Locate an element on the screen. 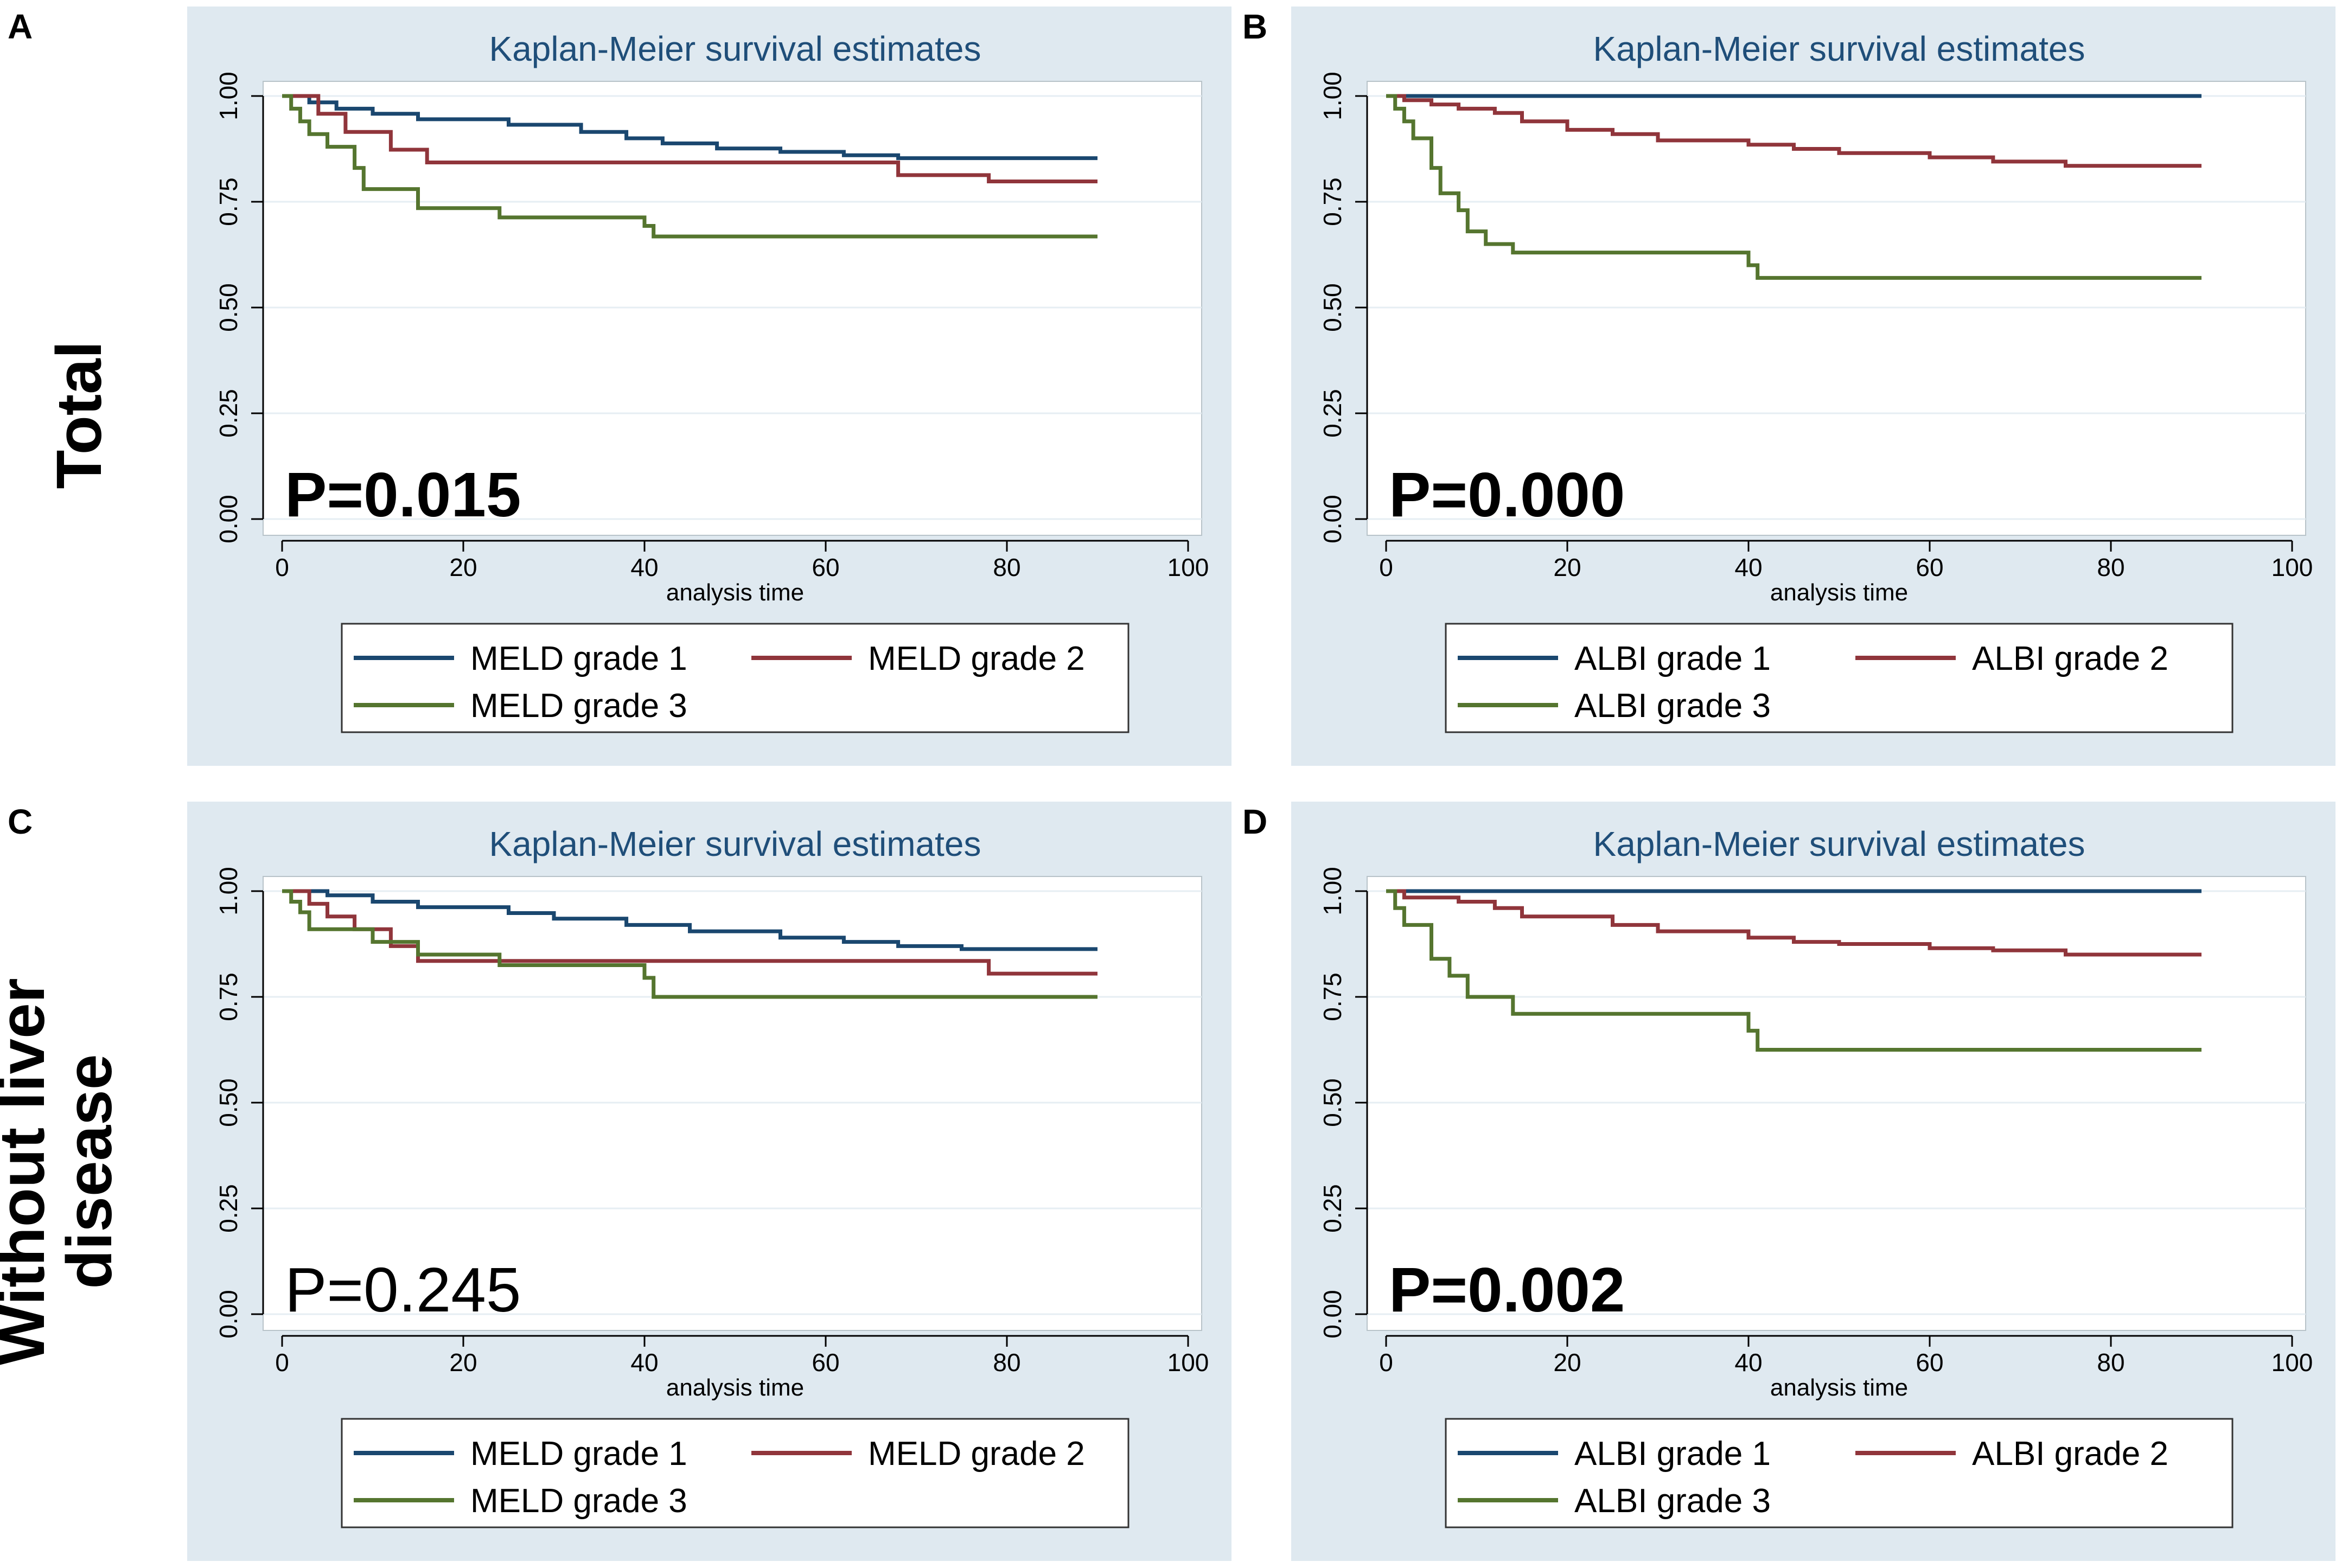 Image resolution: width=2342 pixels, height=1568 pixels. panel-letter-b: B is located at coordinates (1255, 26).